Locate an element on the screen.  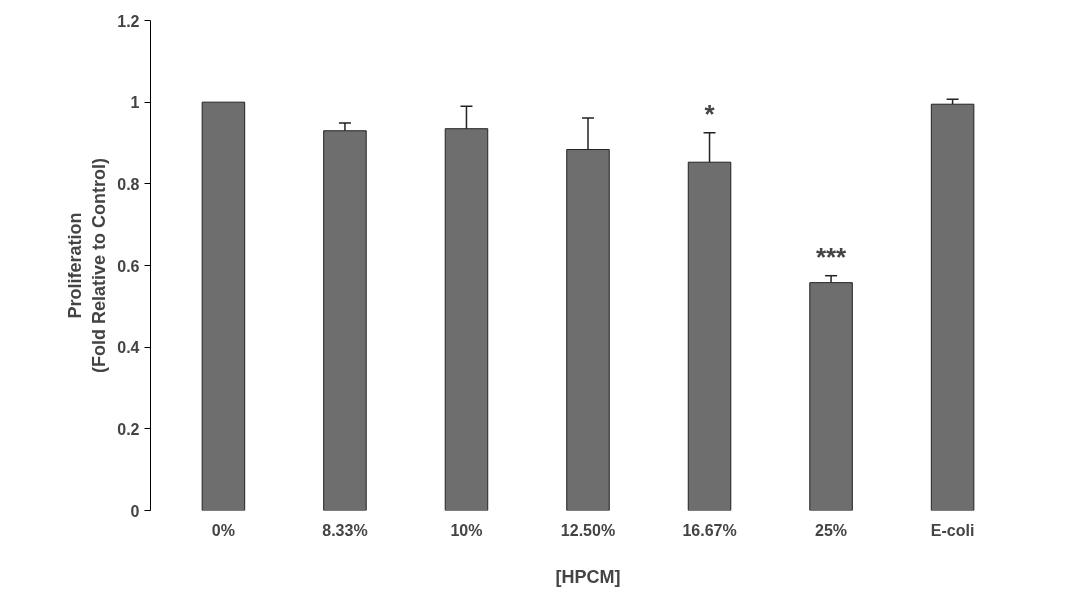
annotation: * is located at coordinates (710, 113).